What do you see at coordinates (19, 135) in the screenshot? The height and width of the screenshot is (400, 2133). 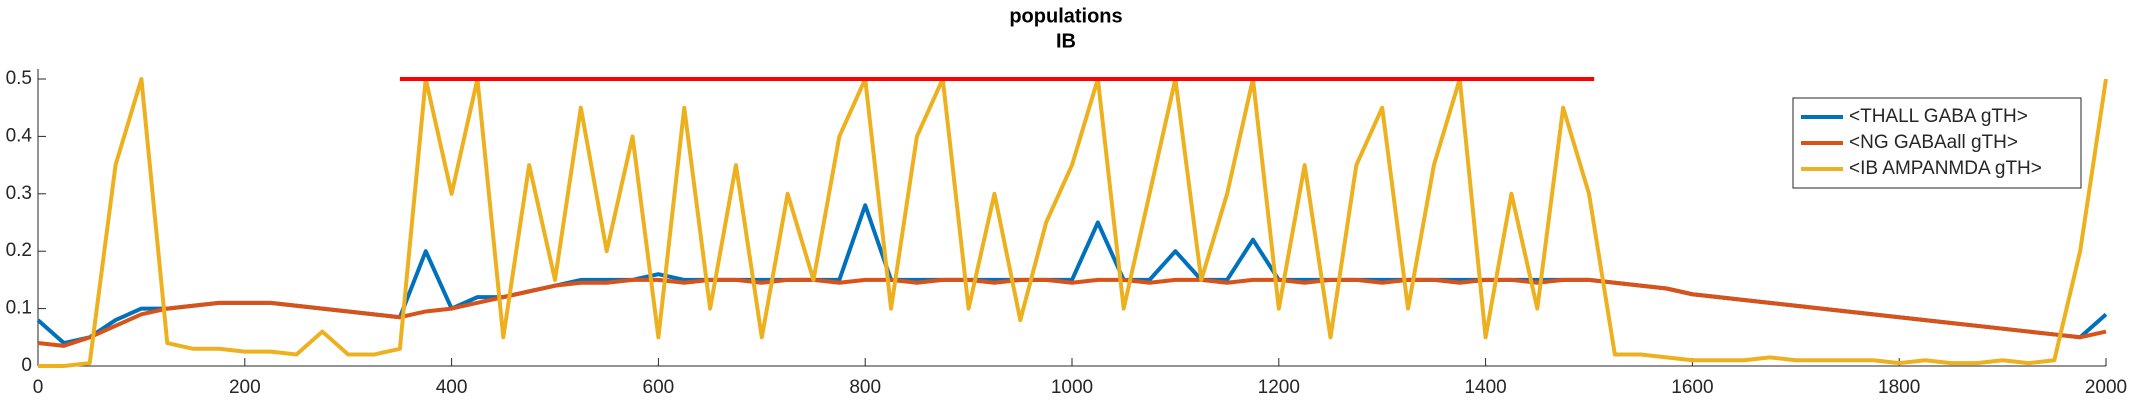 I see `y-tick-label: 0.4` at bounding box center [19, 135].